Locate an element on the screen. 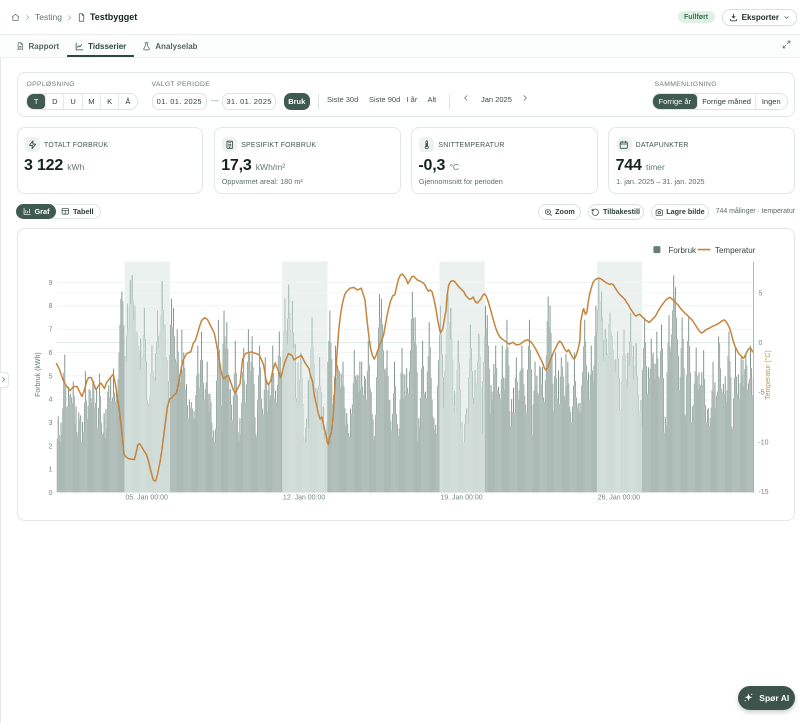 Image resolution: width=800 pixels, height=723 pixels. svg-text: 9 is located at coordinates (50, 283).